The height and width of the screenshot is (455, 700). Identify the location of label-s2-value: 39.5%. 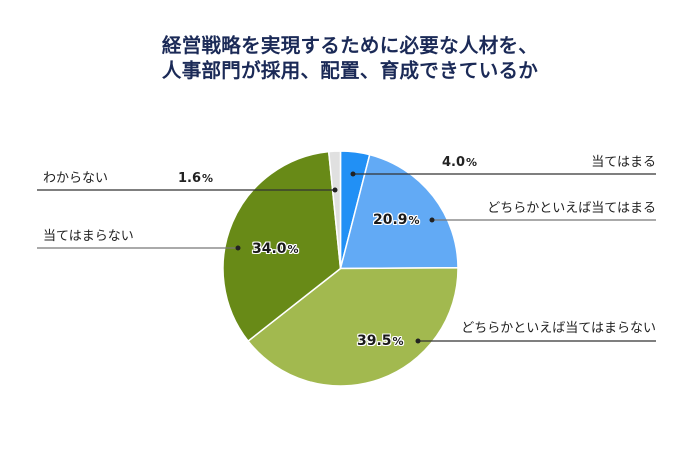
(380, 341).